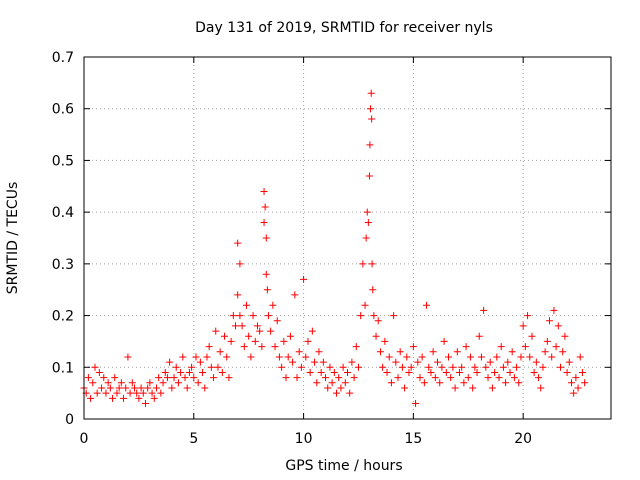 The width and height of the screenshot is (640, 480). Describe the element at coordinates (63, 265) in the screenshot. I see `y-tick-label: 0.3` at that location.